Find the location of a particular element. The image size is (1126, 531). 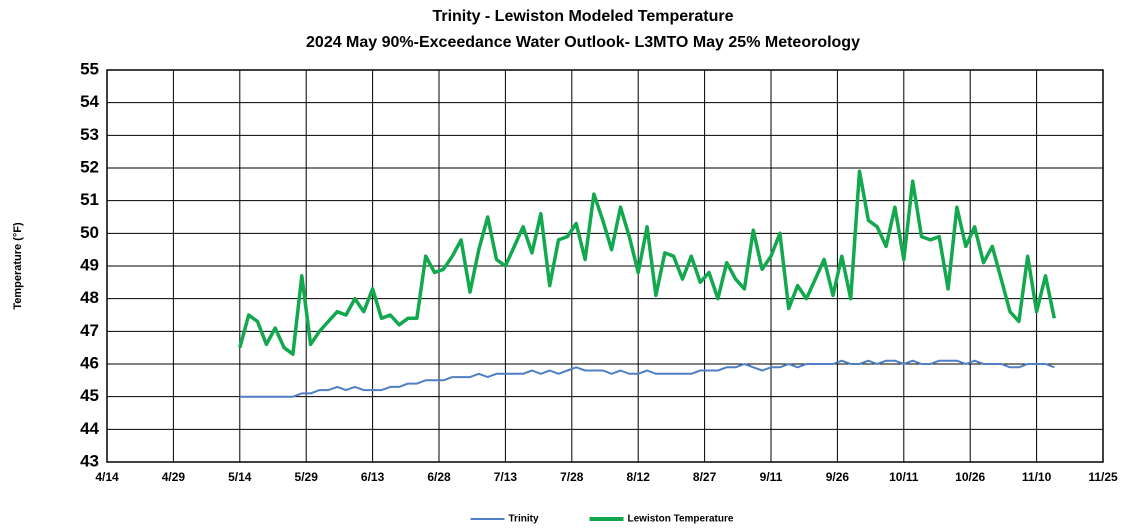

y-tick-label: 46 is located at coordinates (89, 362).